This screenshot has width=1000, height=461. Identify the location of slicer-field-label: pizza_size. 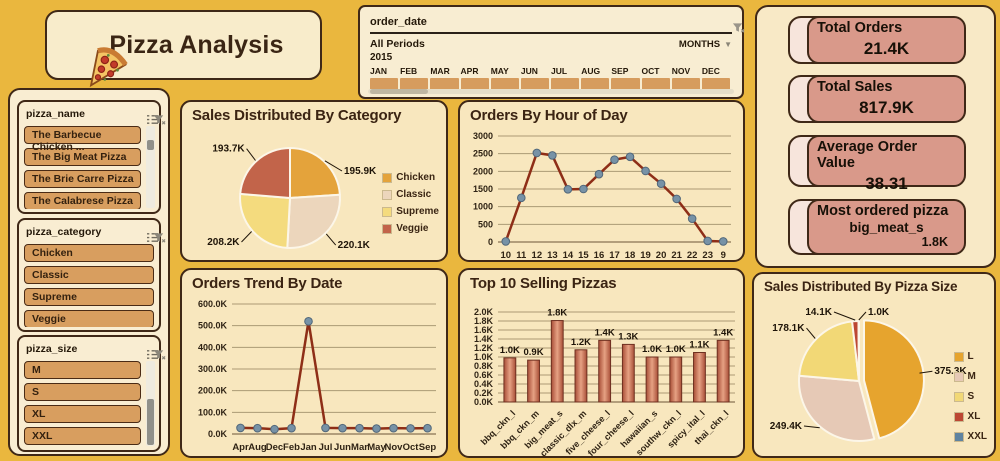
(52, 349).